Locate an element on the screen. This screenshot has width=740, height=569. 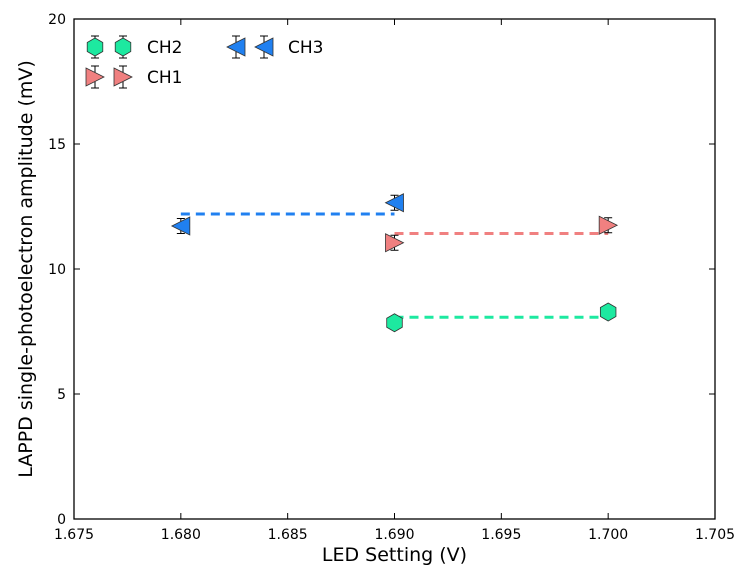
legend-label-ch3: CH3 is located at coordinates (305, 48).